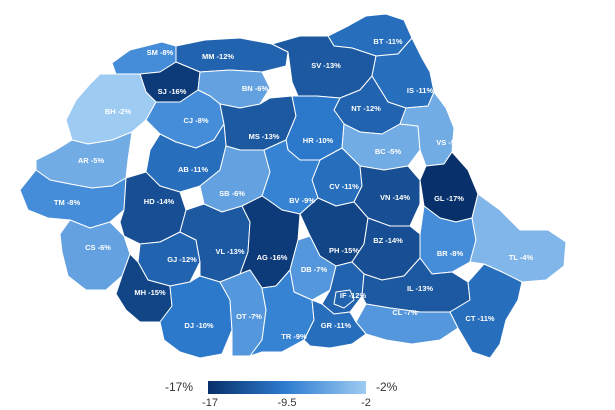 The image size is (615, 410). Describe the element at coordinates (218, 56) in the screenshot. I see `county-label-mm: MM -12%` at that location.